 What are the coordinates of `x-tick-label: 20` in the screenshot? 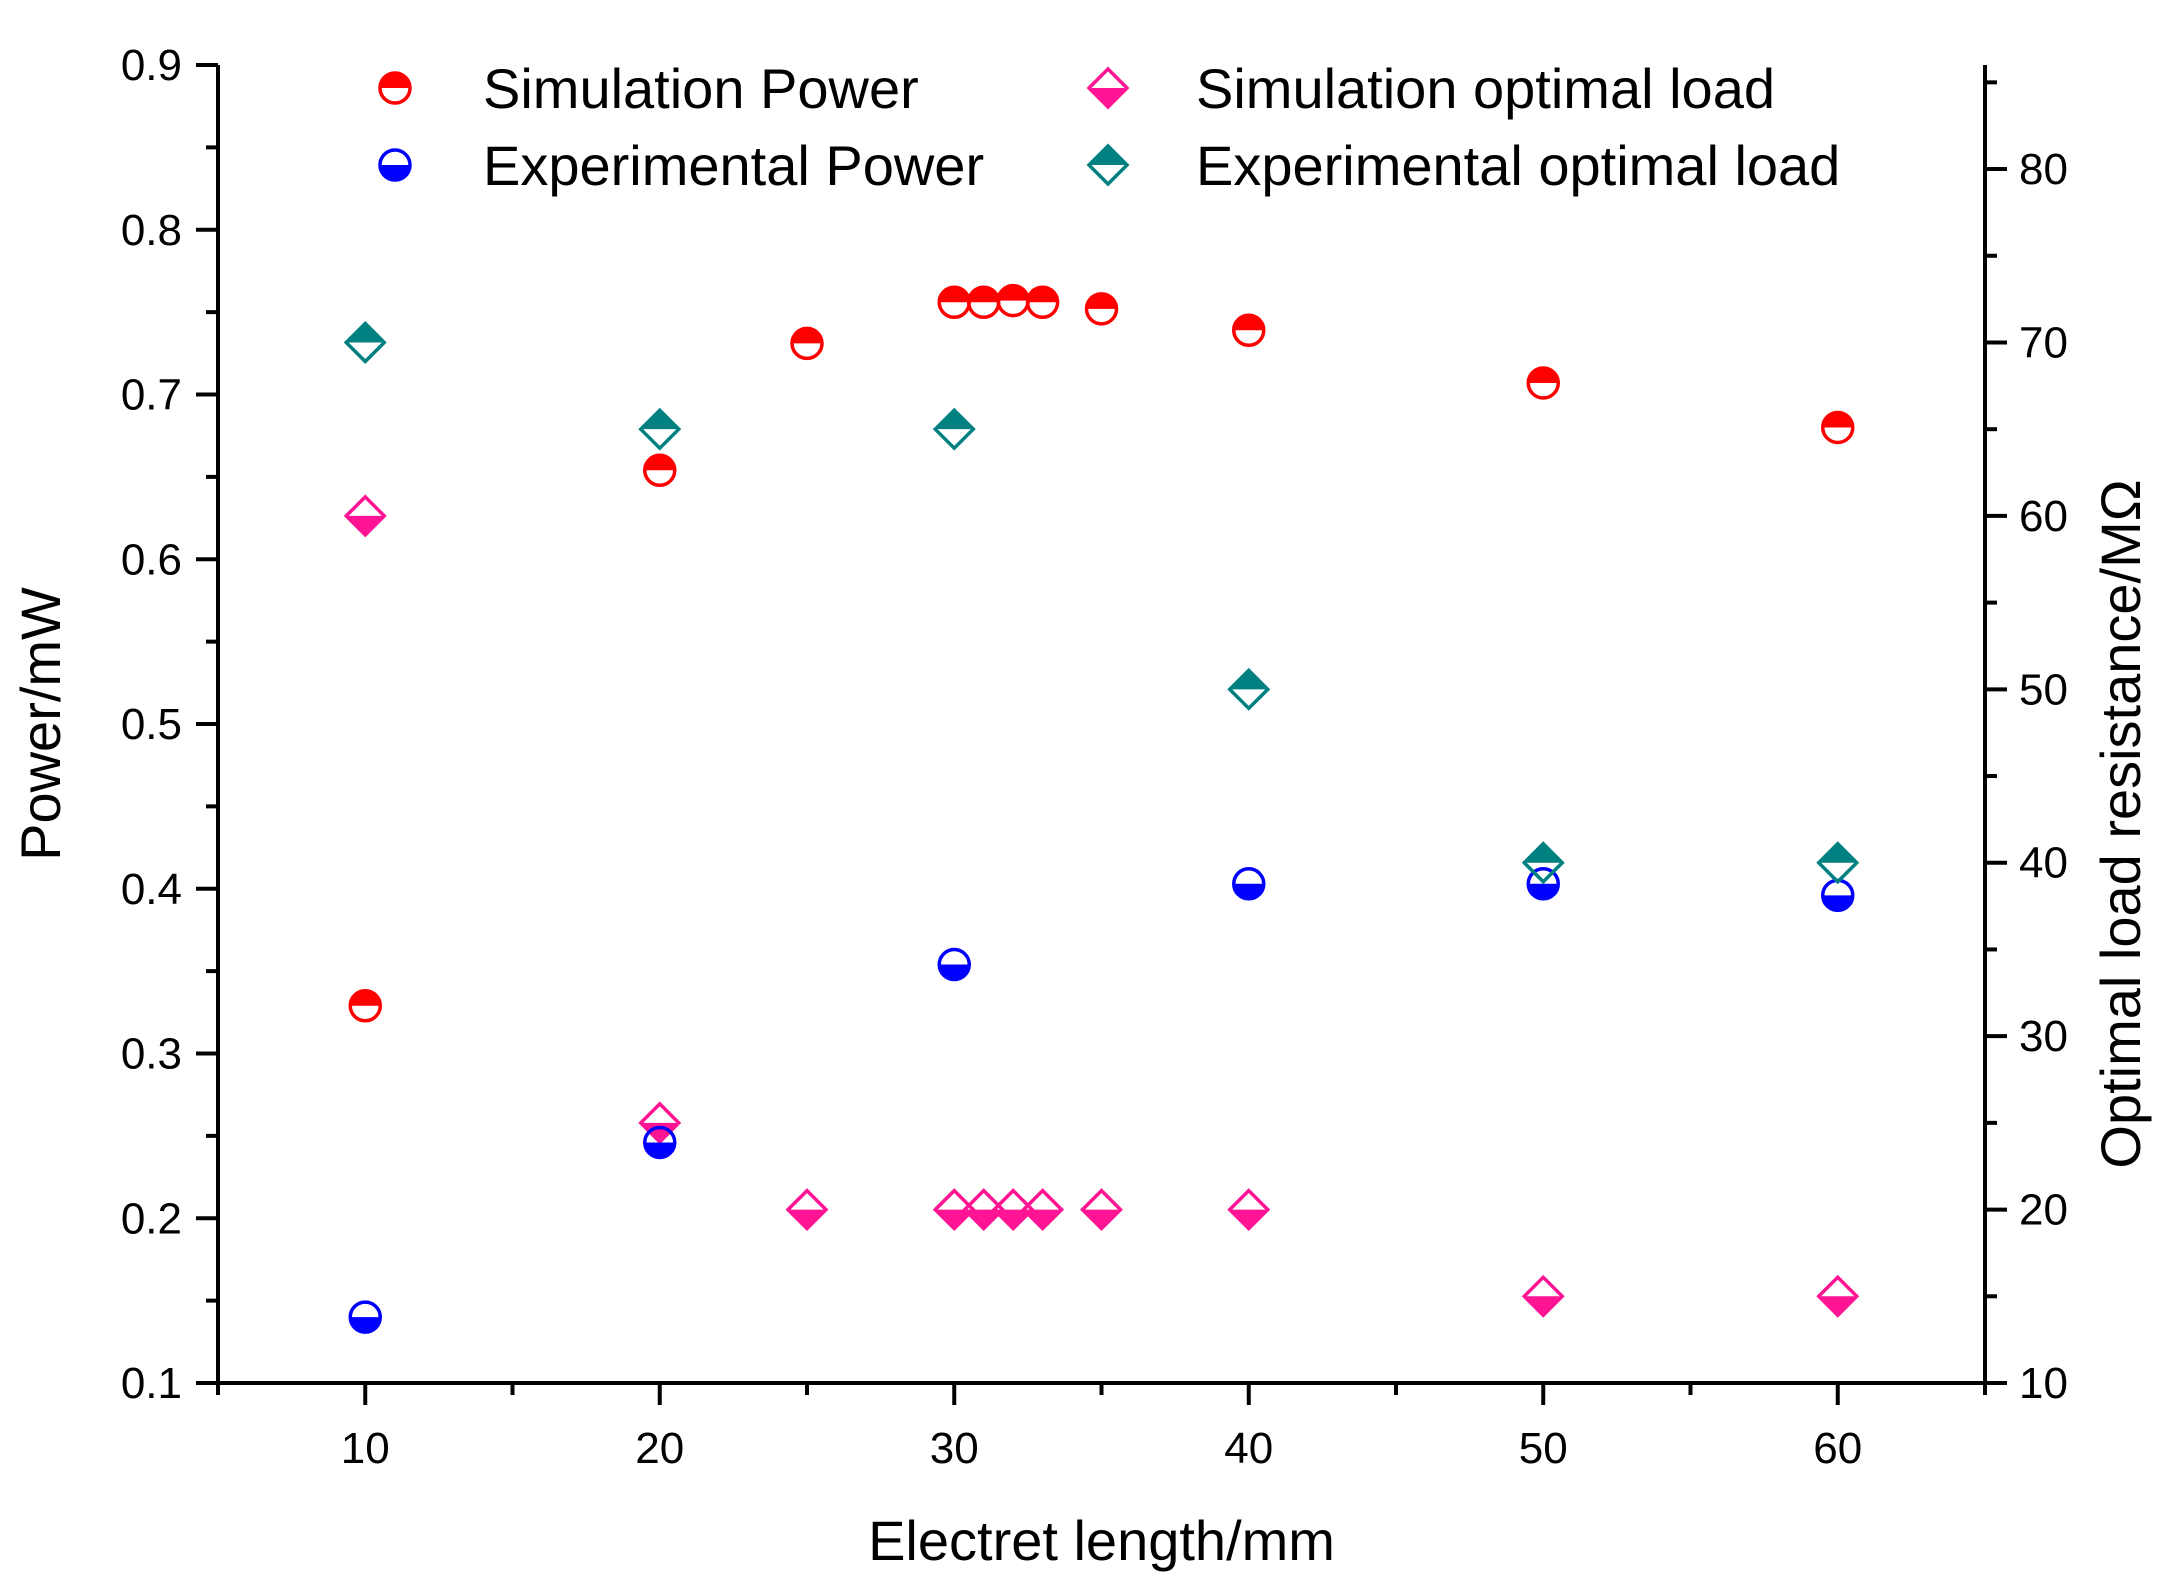 It's located at (659, 1448).